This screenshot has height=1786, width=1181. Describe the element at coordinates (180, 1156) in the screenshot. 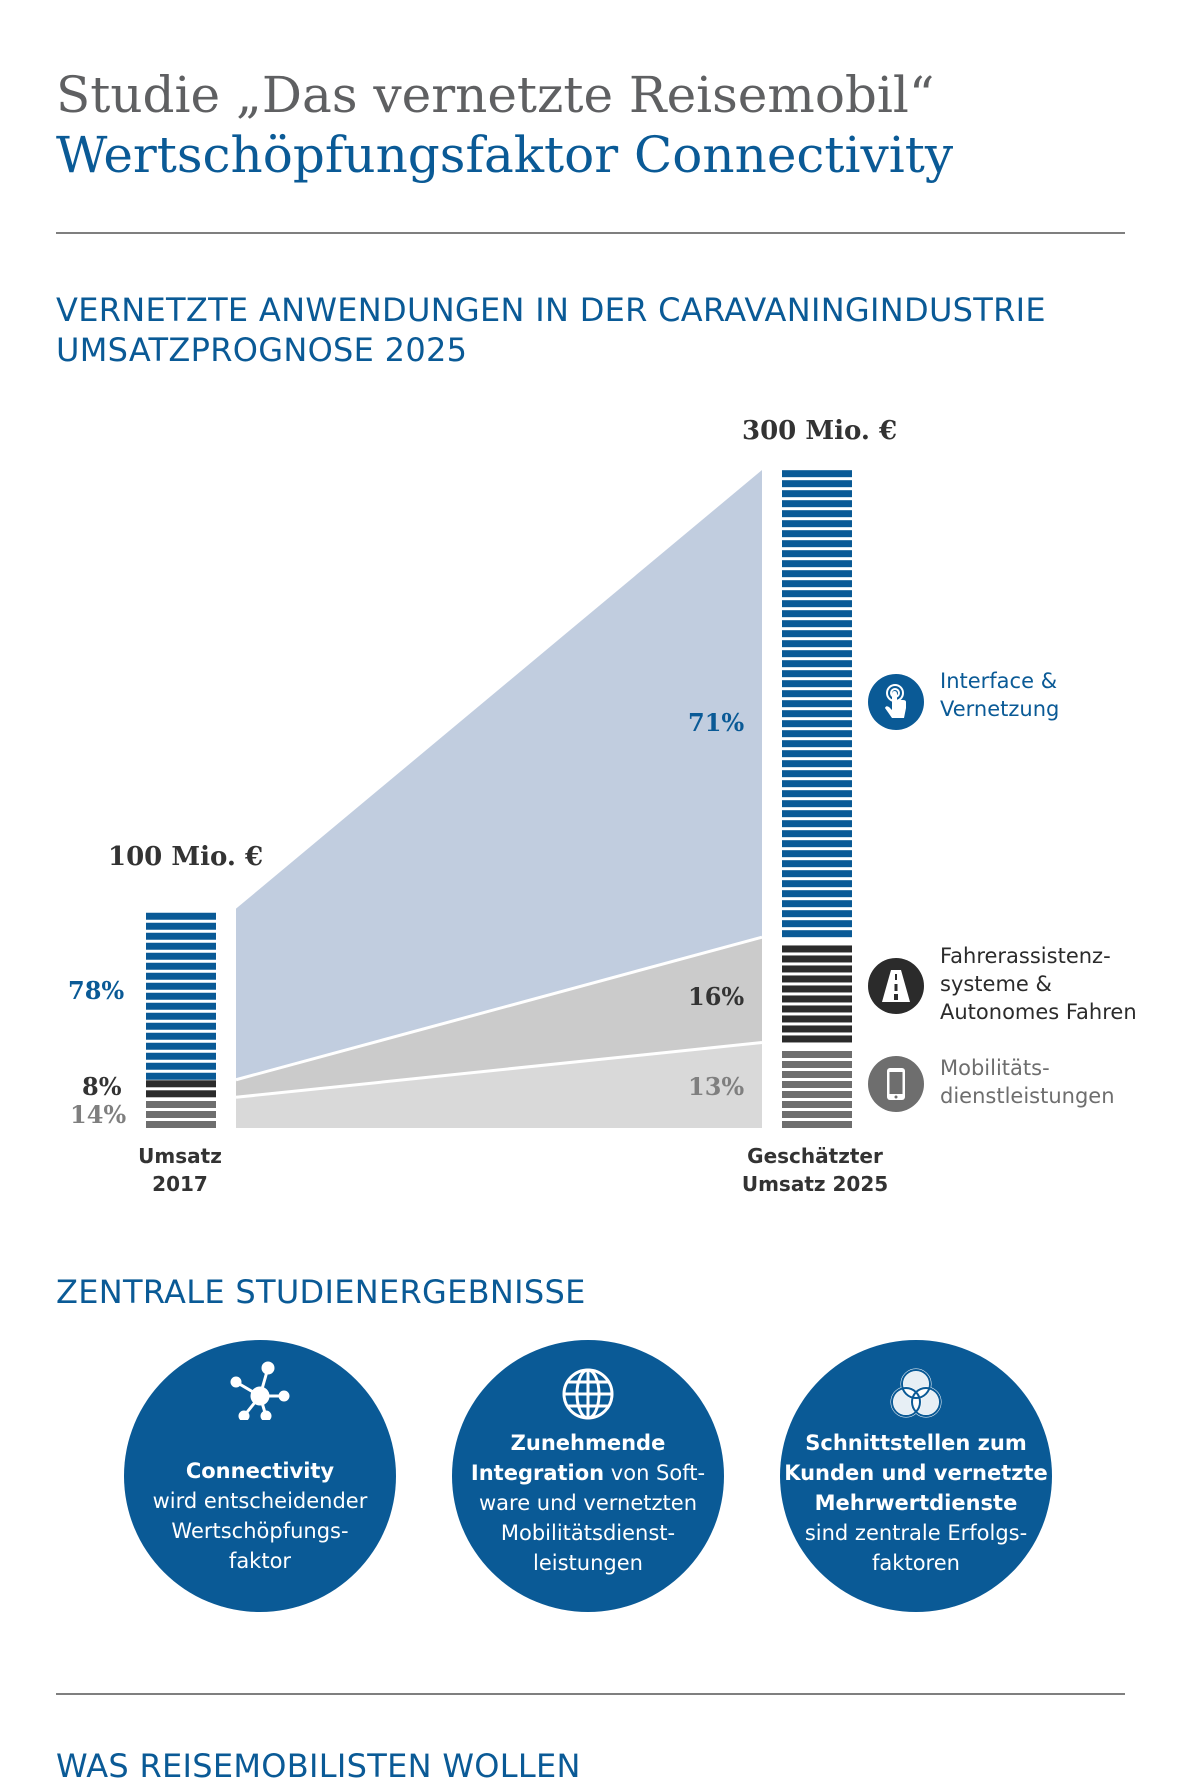

I see `x-category-2017-line-1: Umsatz` at that location.